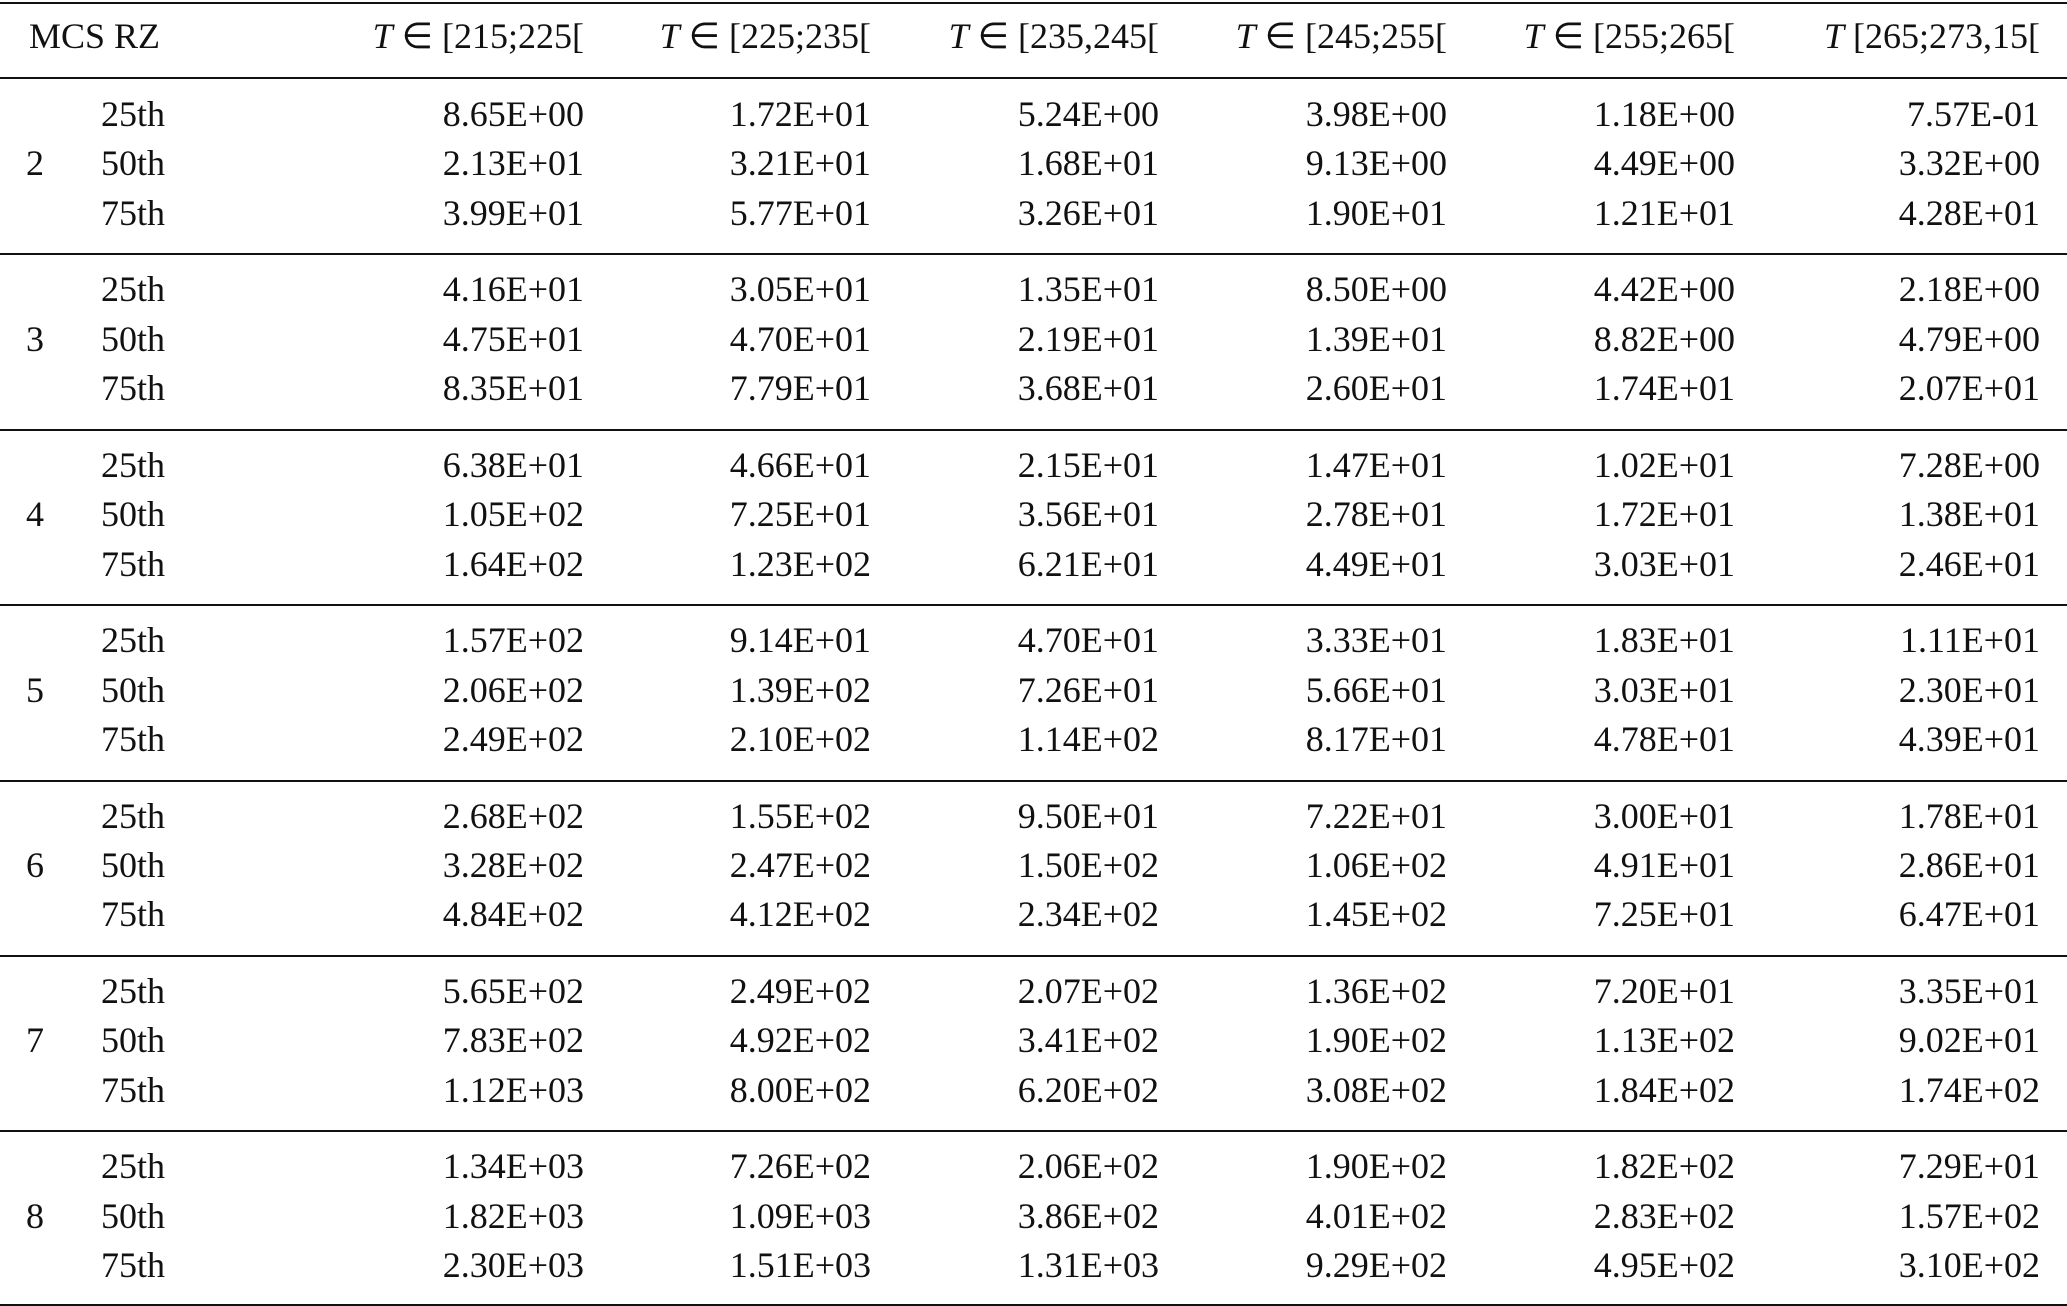 This screenshot has height=1306, width=2067. I want to click on header-cell: T ∈ [225;235[, so click(765, 36).